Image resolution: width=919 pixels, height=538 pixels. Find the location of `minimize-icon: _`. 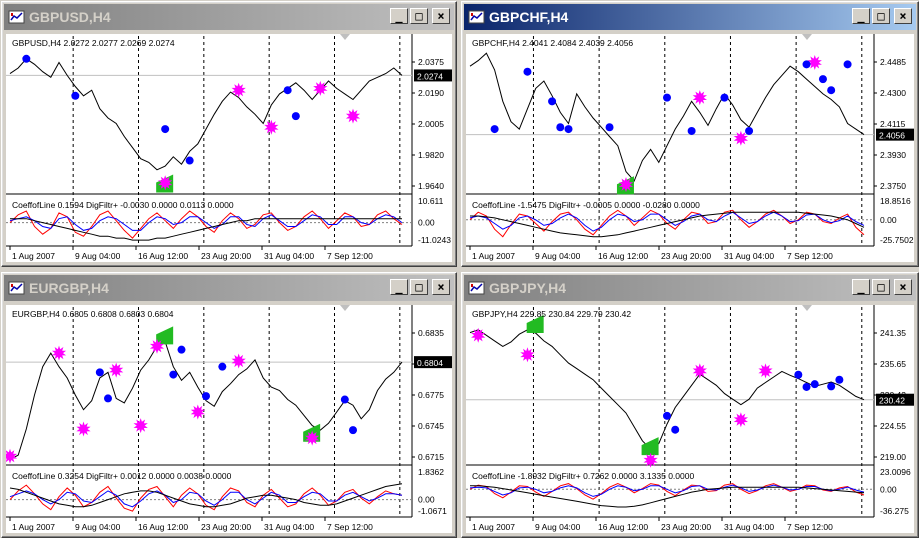

minimize-icon: _ is located at coordinates (399, 287).